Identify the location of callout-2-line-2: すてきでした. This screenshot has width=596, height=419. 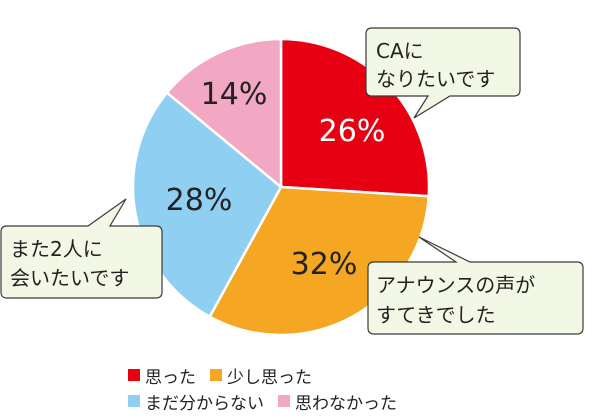
(436, 315).